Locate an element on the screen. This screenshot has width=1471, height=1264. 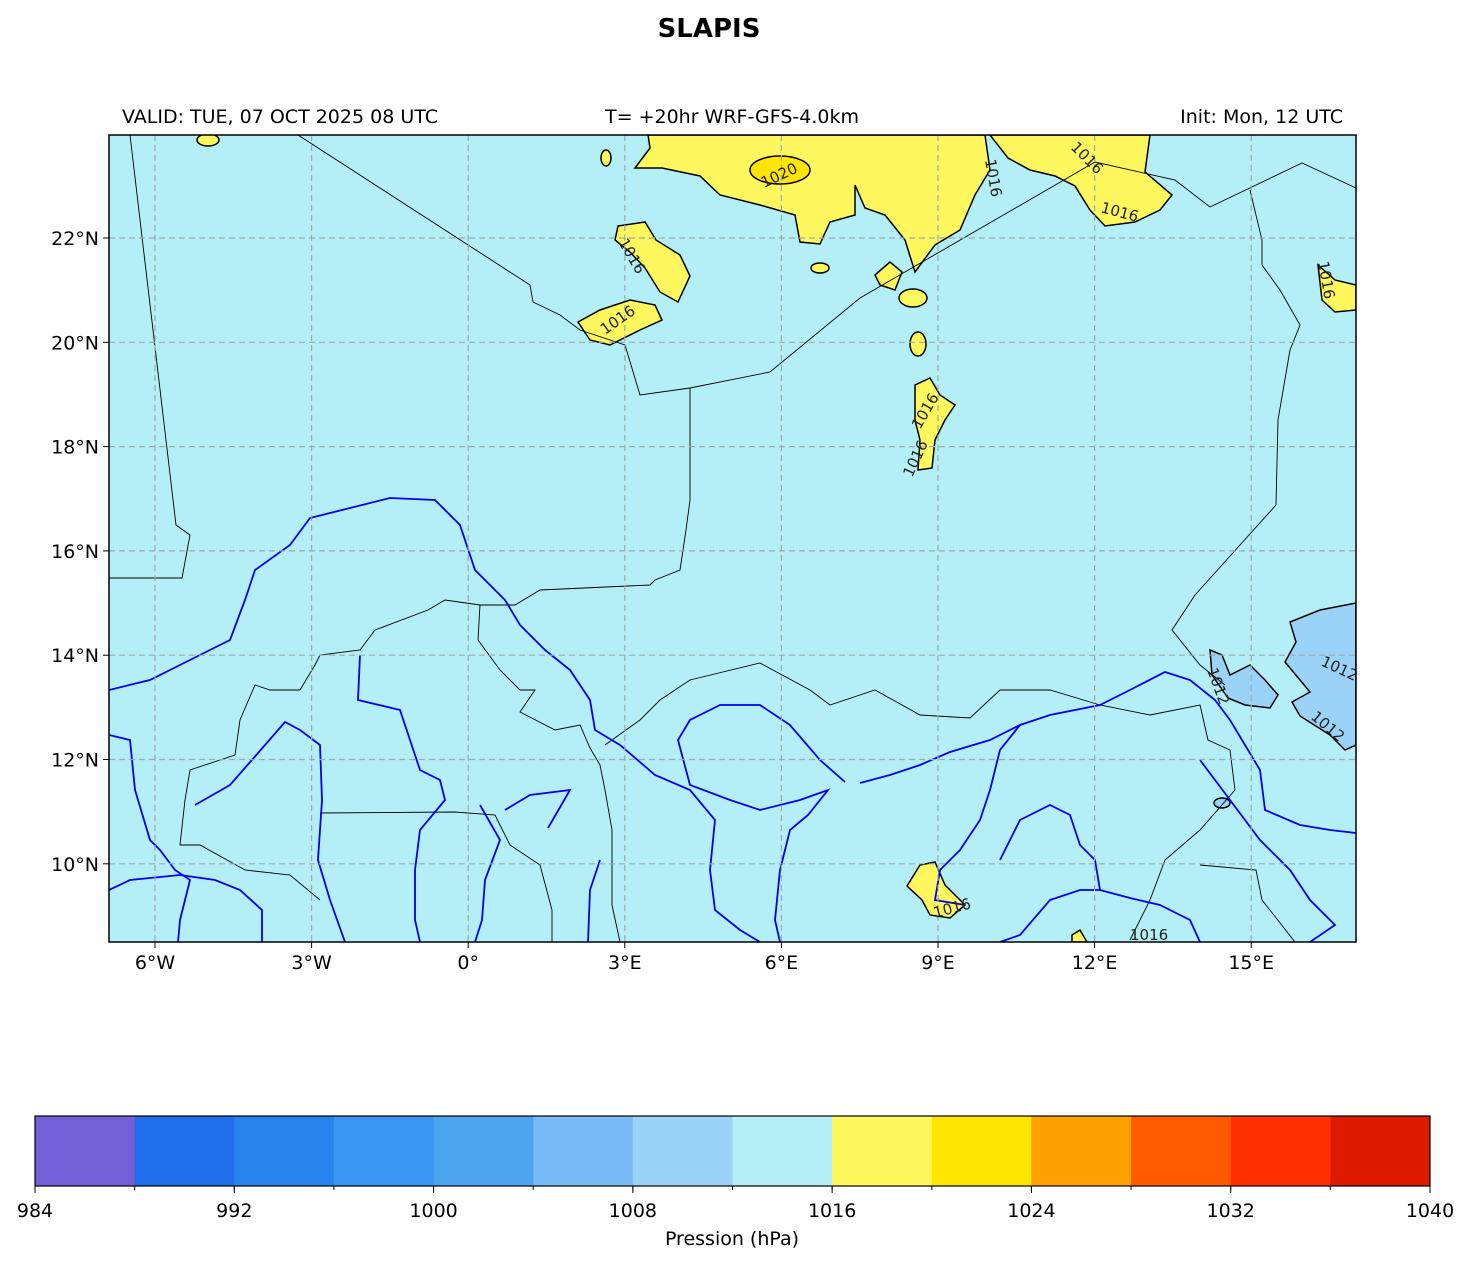
lat-tick-label: 20°N is located at coordinates (75, 343).